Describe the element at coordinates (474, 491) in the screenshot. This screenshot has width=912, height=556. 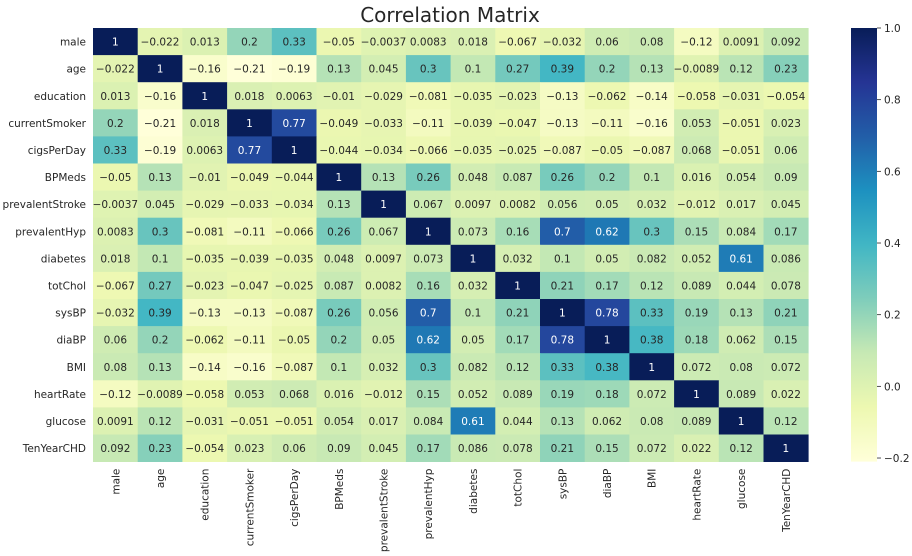
I see `x-tick-label-diabetes: diabetes` at that location.